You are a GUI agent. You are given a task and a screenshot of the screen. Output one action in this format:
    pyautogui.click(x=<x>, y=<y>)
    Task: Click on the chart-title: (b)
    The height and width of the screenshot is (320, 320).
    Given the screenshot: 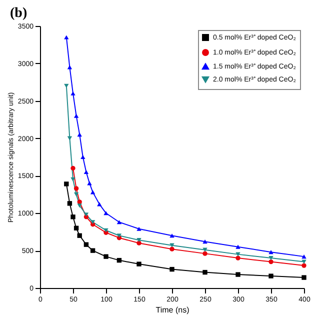 What is the action you would take?
    pyautogui.click(x=19, y=13)
    